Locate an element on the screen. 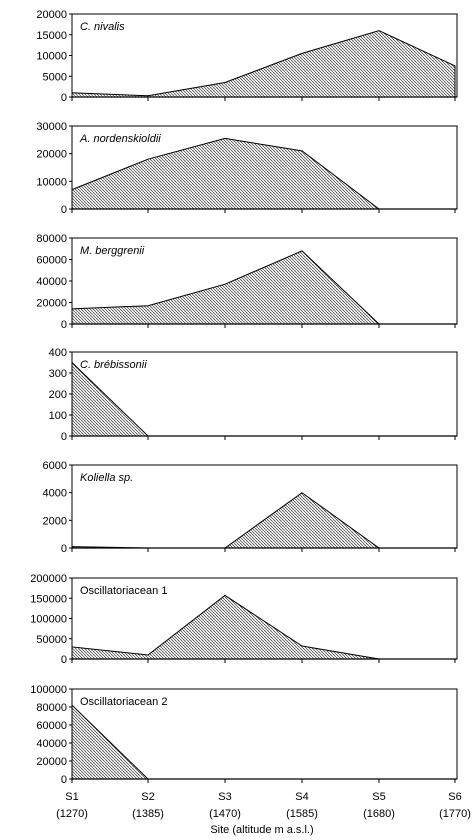  x-tick-altitude-5: (1680) is located at coordinates (379, 814).